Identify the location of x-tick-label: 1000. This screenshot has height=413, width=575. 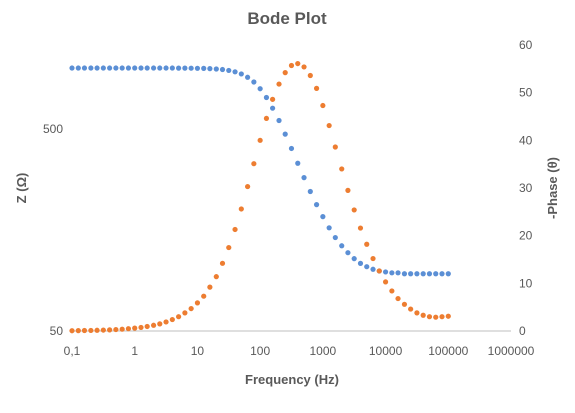
(323, 351).